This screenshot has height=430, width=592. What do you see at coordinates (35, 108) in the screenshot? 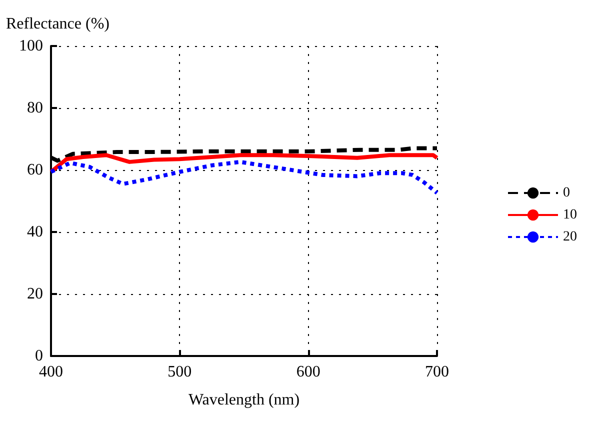
I see `y-tick-label: 80` at bounding box center [35, 108].